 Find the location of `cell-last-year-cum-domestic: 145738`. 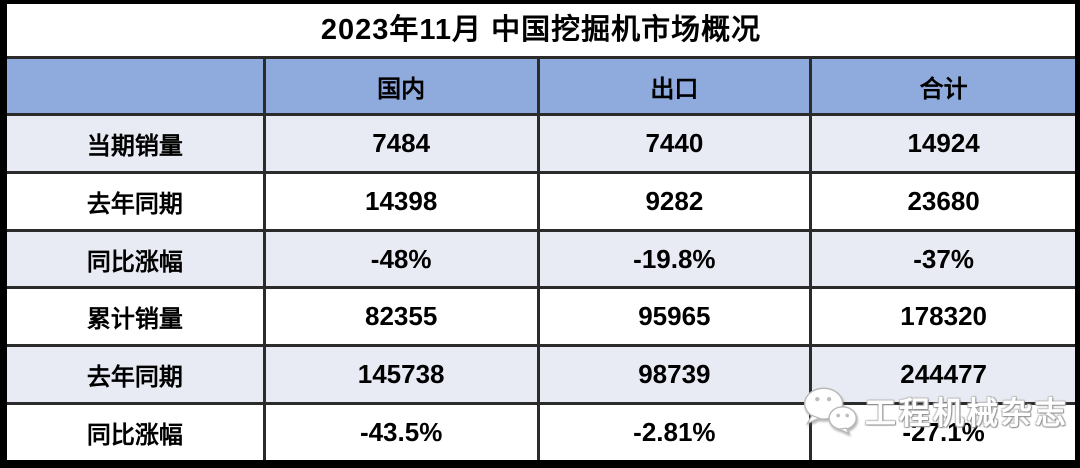

cell-last-year-cum-domestic: 145738 is located at coordinates (401, 375).